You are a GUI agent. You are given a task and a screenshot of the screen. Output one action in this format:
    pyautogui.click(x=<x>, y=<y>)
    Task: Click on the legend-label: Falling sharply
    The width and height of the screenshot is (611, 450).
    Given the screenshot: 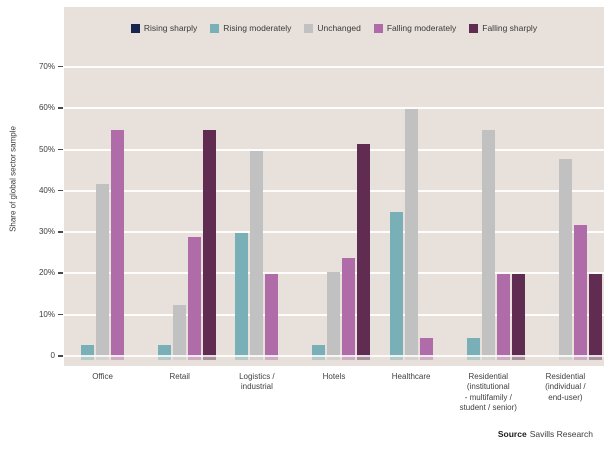 What is the action you would take?
    pyautogui.click(x=510, y=28)
    